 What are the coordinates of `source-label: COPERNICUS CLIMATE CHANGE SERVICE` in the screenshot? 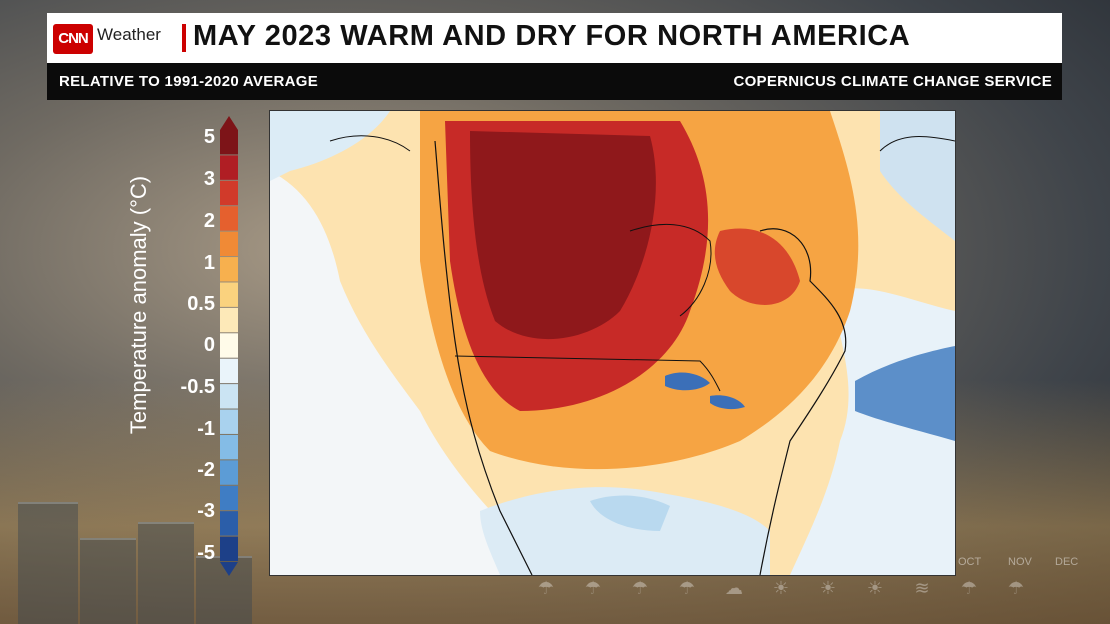 It's located at (892, 81).